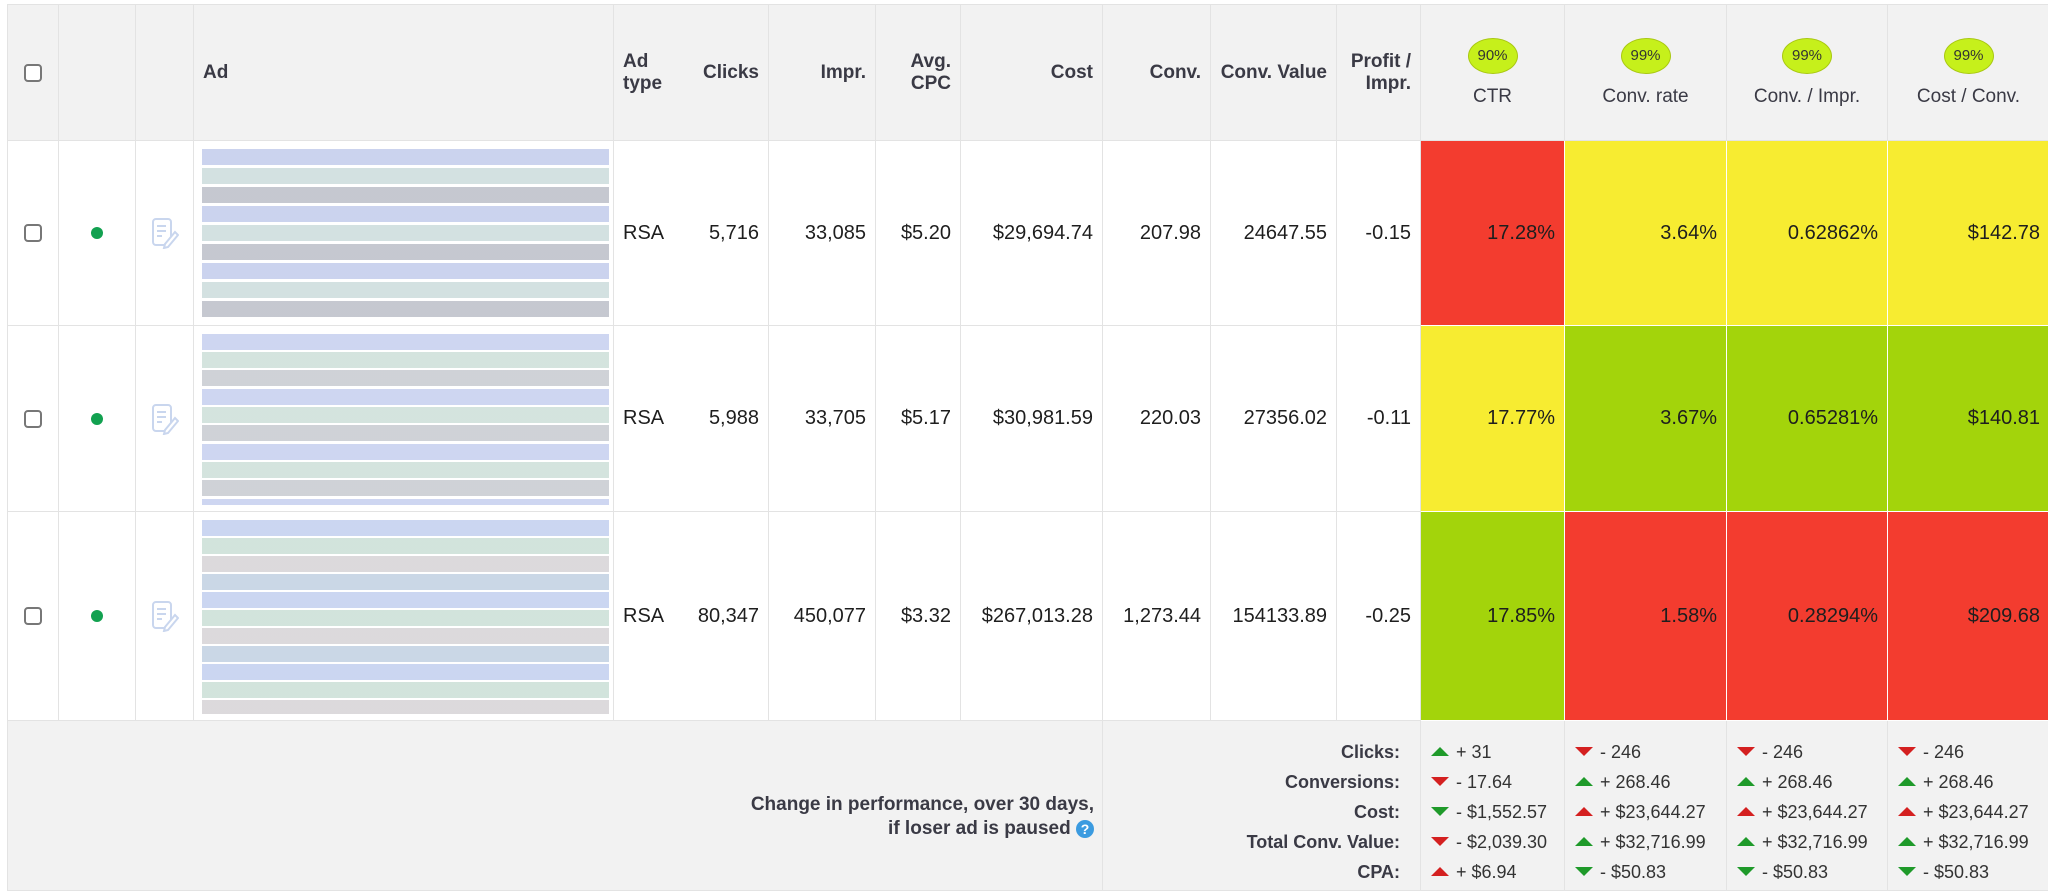 This screenshot has width=2048, height=891. Describe the element at coordinates (1474, 752) in the screenshot. I see `delta-value: + 31` at that location.